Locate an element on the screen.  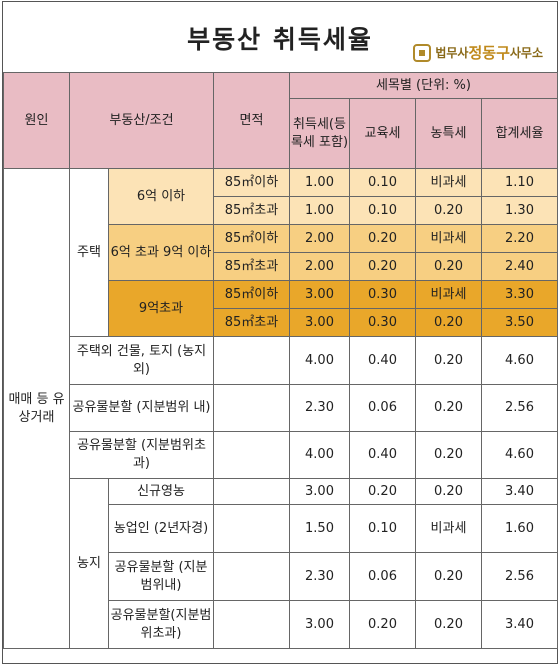
total-rate-cell: 1.60 is located at coordinates (519, 528).